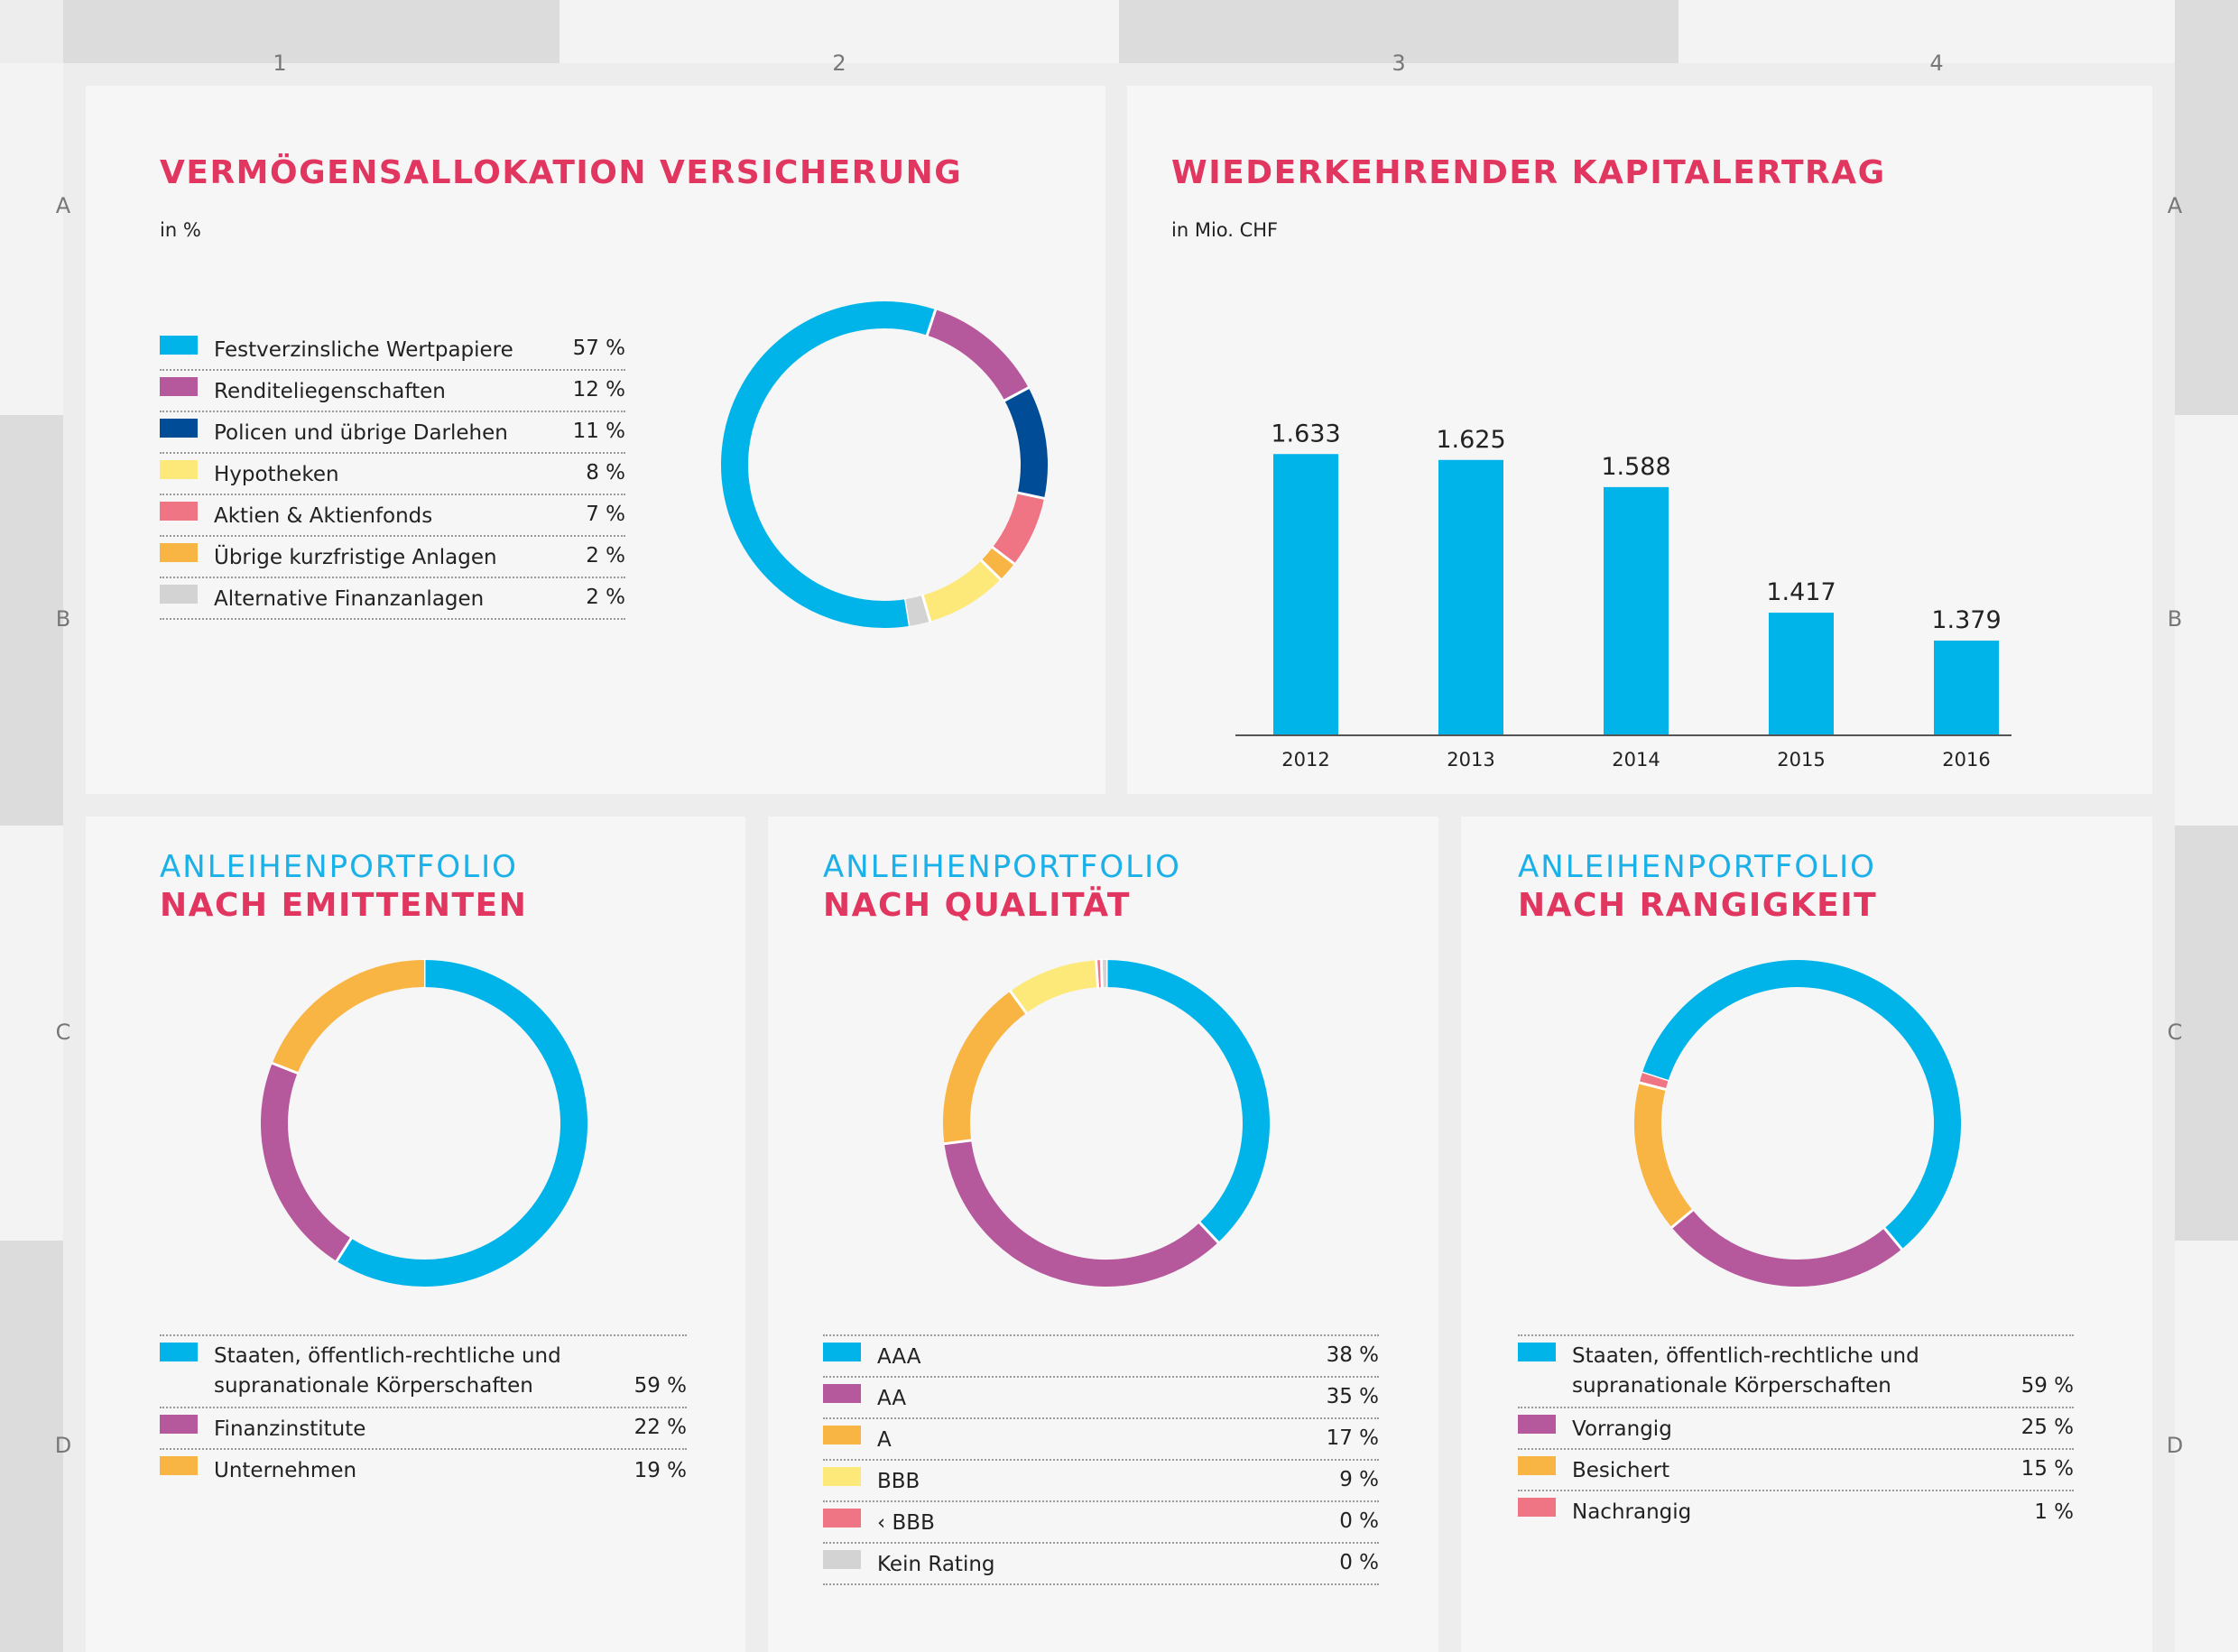  What do you see at coordinates (2175, 619) in the screenshot?
I see `grid-row-label-right-b: B` at bounding box center [2175, 619].